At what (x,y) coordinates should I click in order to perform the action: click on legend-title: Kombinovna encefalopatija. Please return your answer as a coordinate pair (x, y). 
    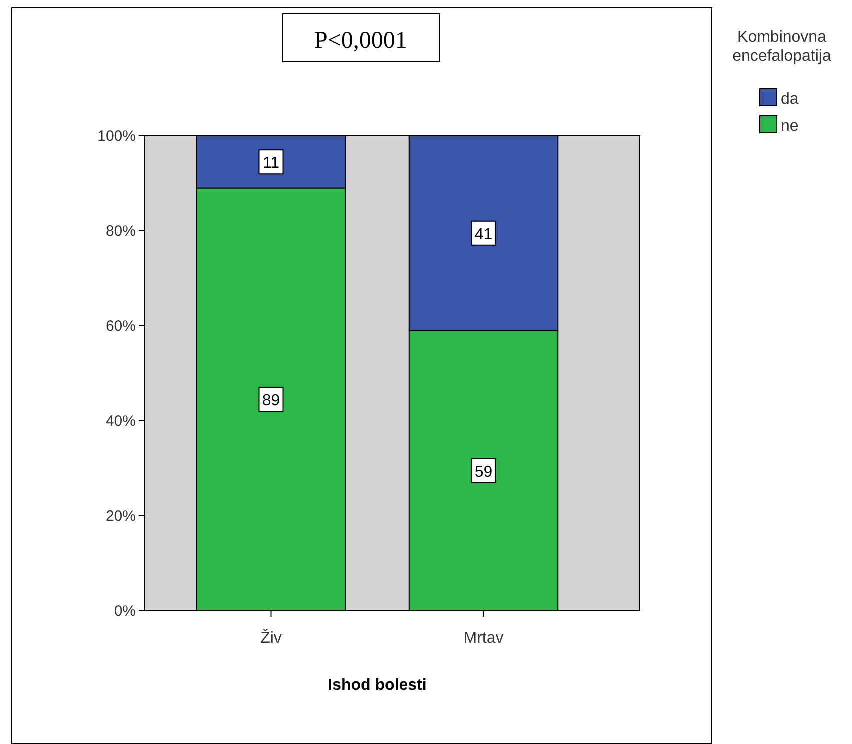
    Looking at the image, I should click on (782, 47).